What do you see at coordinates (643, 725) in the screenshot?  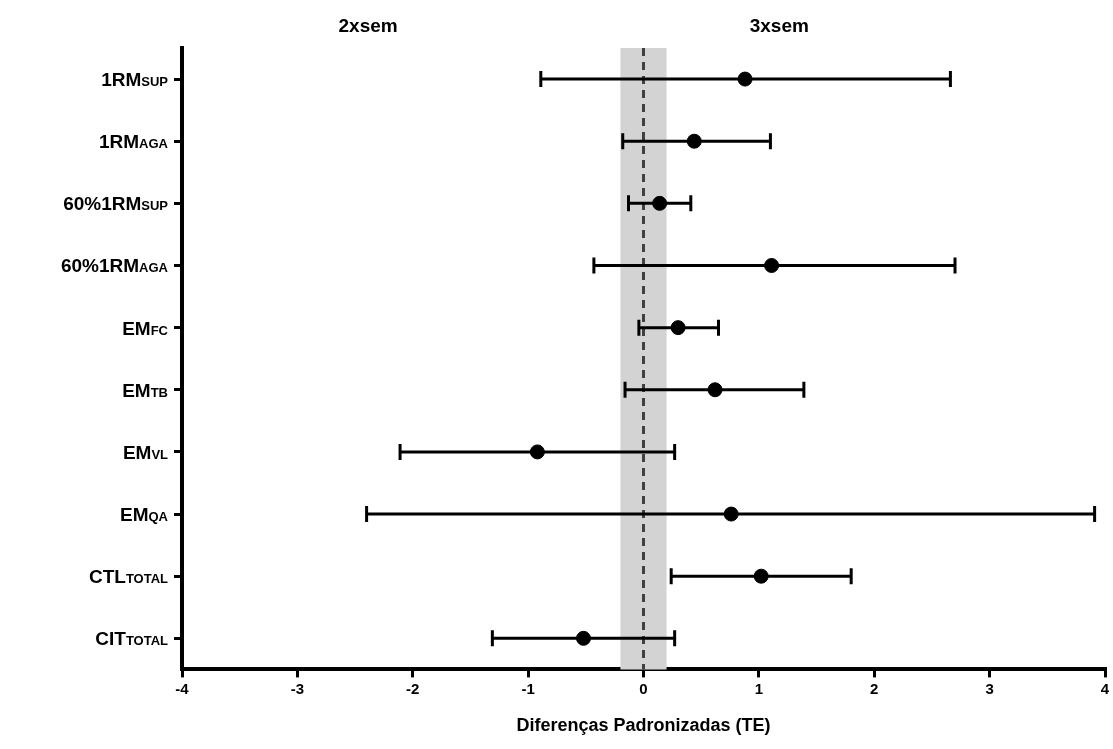 I see `x-axis-title: Diferenças Padronizadas (TE)` at bounding box center [643, 725].